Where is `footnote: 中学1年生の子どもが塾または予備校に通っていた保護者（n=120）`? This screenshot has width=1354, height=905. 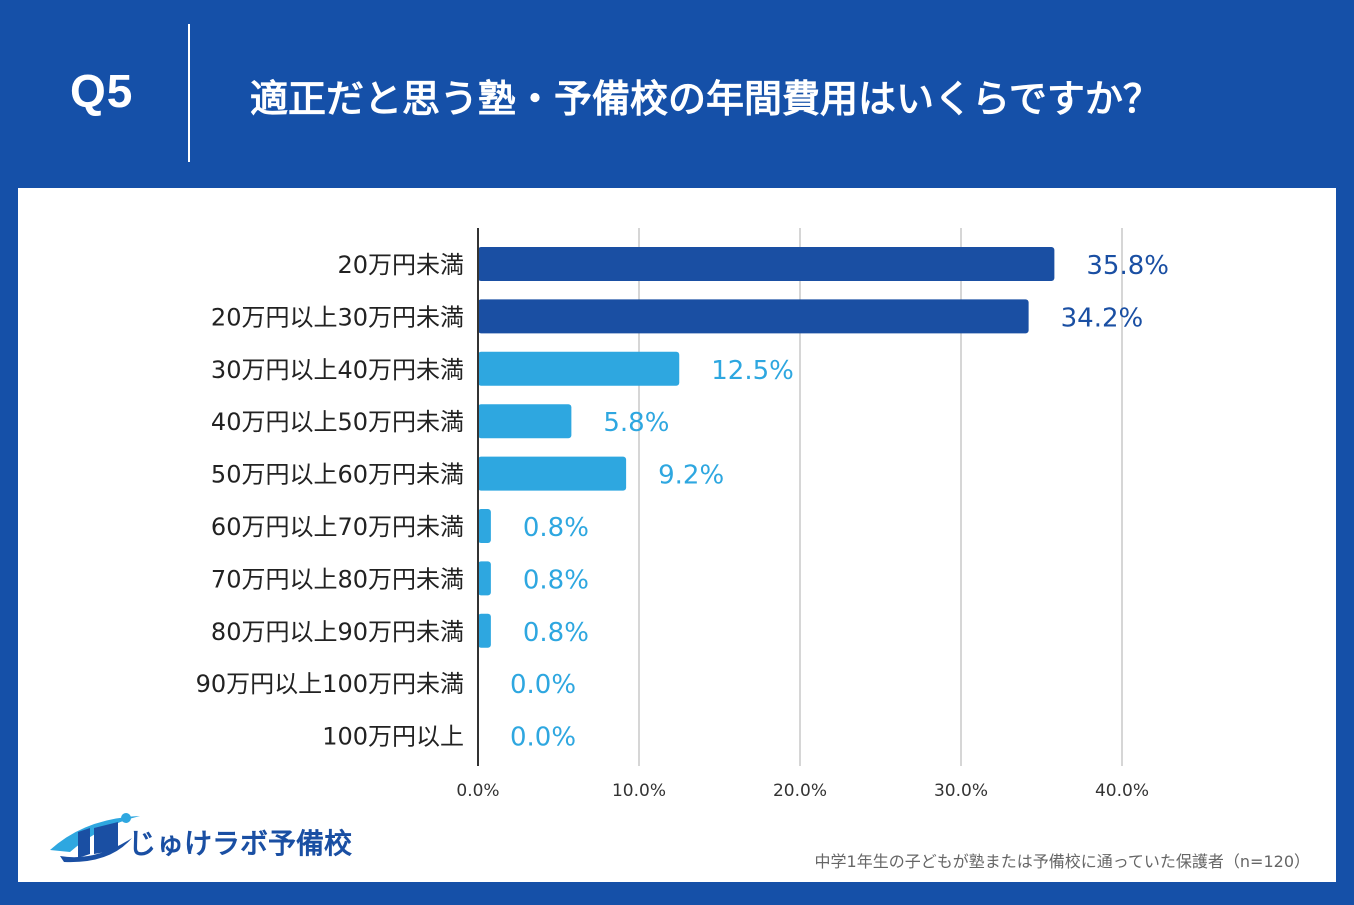
footnote: 中学1年生の子どもが塾または予備校に通っていた保護者（n=120） is located at coordinates (1062, 861).